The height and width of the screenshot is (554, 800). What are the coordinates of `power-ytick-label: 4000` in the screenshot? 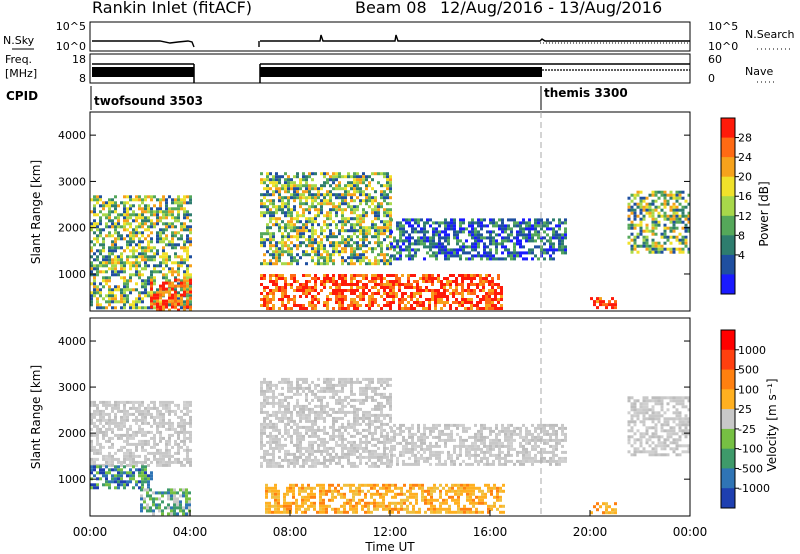 It's located at (72, 135).